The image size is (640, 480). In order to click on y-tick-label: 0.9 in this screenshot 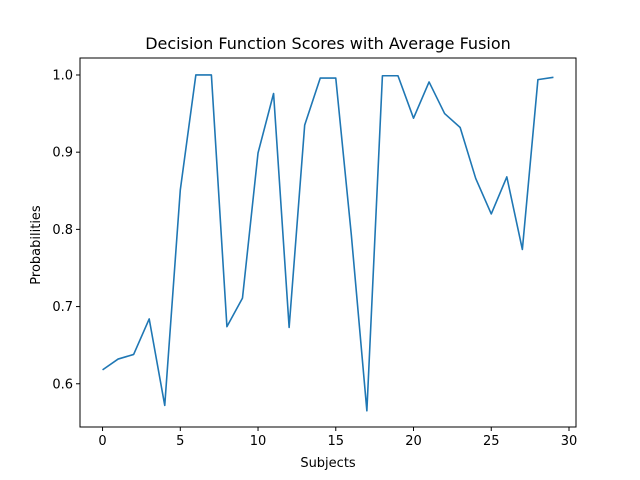, I will do `click(62, 153)`.